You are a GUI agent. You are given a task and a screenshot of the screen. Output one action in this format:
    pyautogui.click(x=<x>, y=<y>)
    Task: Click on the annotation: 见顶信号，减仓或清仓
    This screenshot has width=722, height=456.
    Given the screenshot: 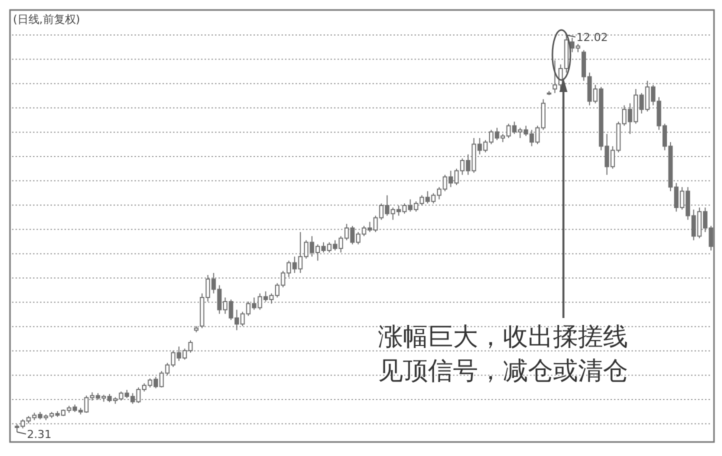 What is the action you would take?
    pyautogui.click(x=503, y=370)
    